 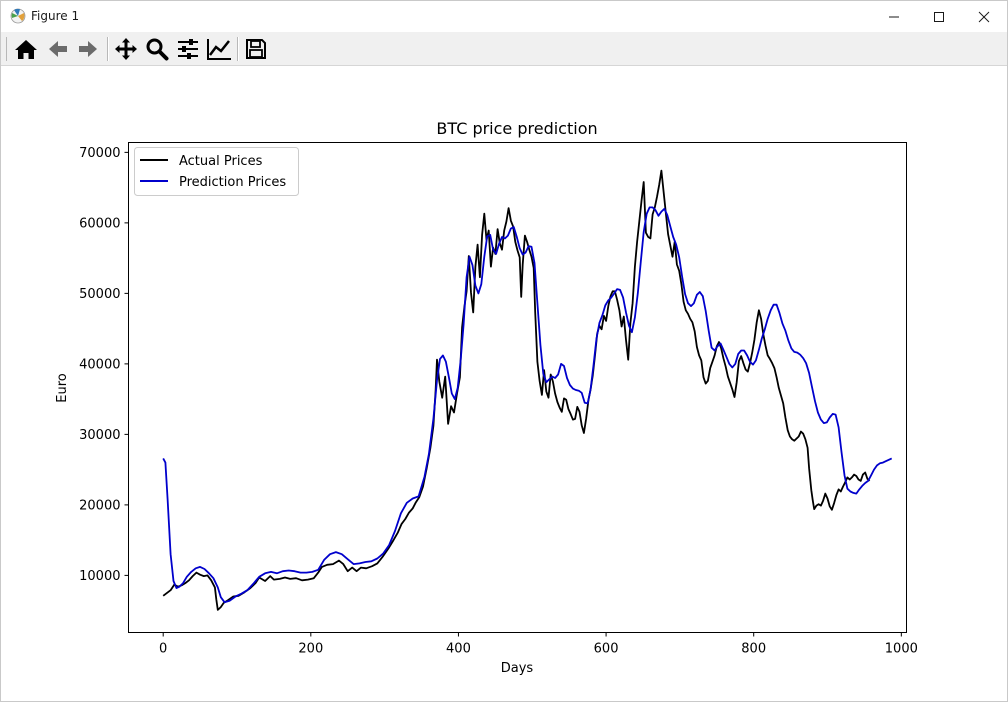 What do you see at coordinates (99, 294) in the screenshot?
I see `y-tick-label: 50000` at bounding box center [99, 294].